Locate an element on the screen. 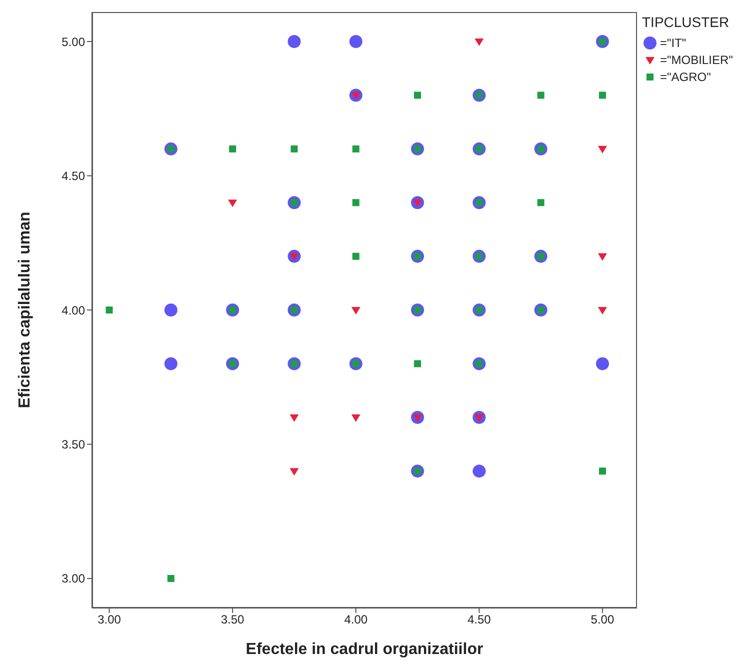 The height and width of the screenshot is (670, 747). legend-title: TIPCLUSTER is located at coordinates (686, 22).